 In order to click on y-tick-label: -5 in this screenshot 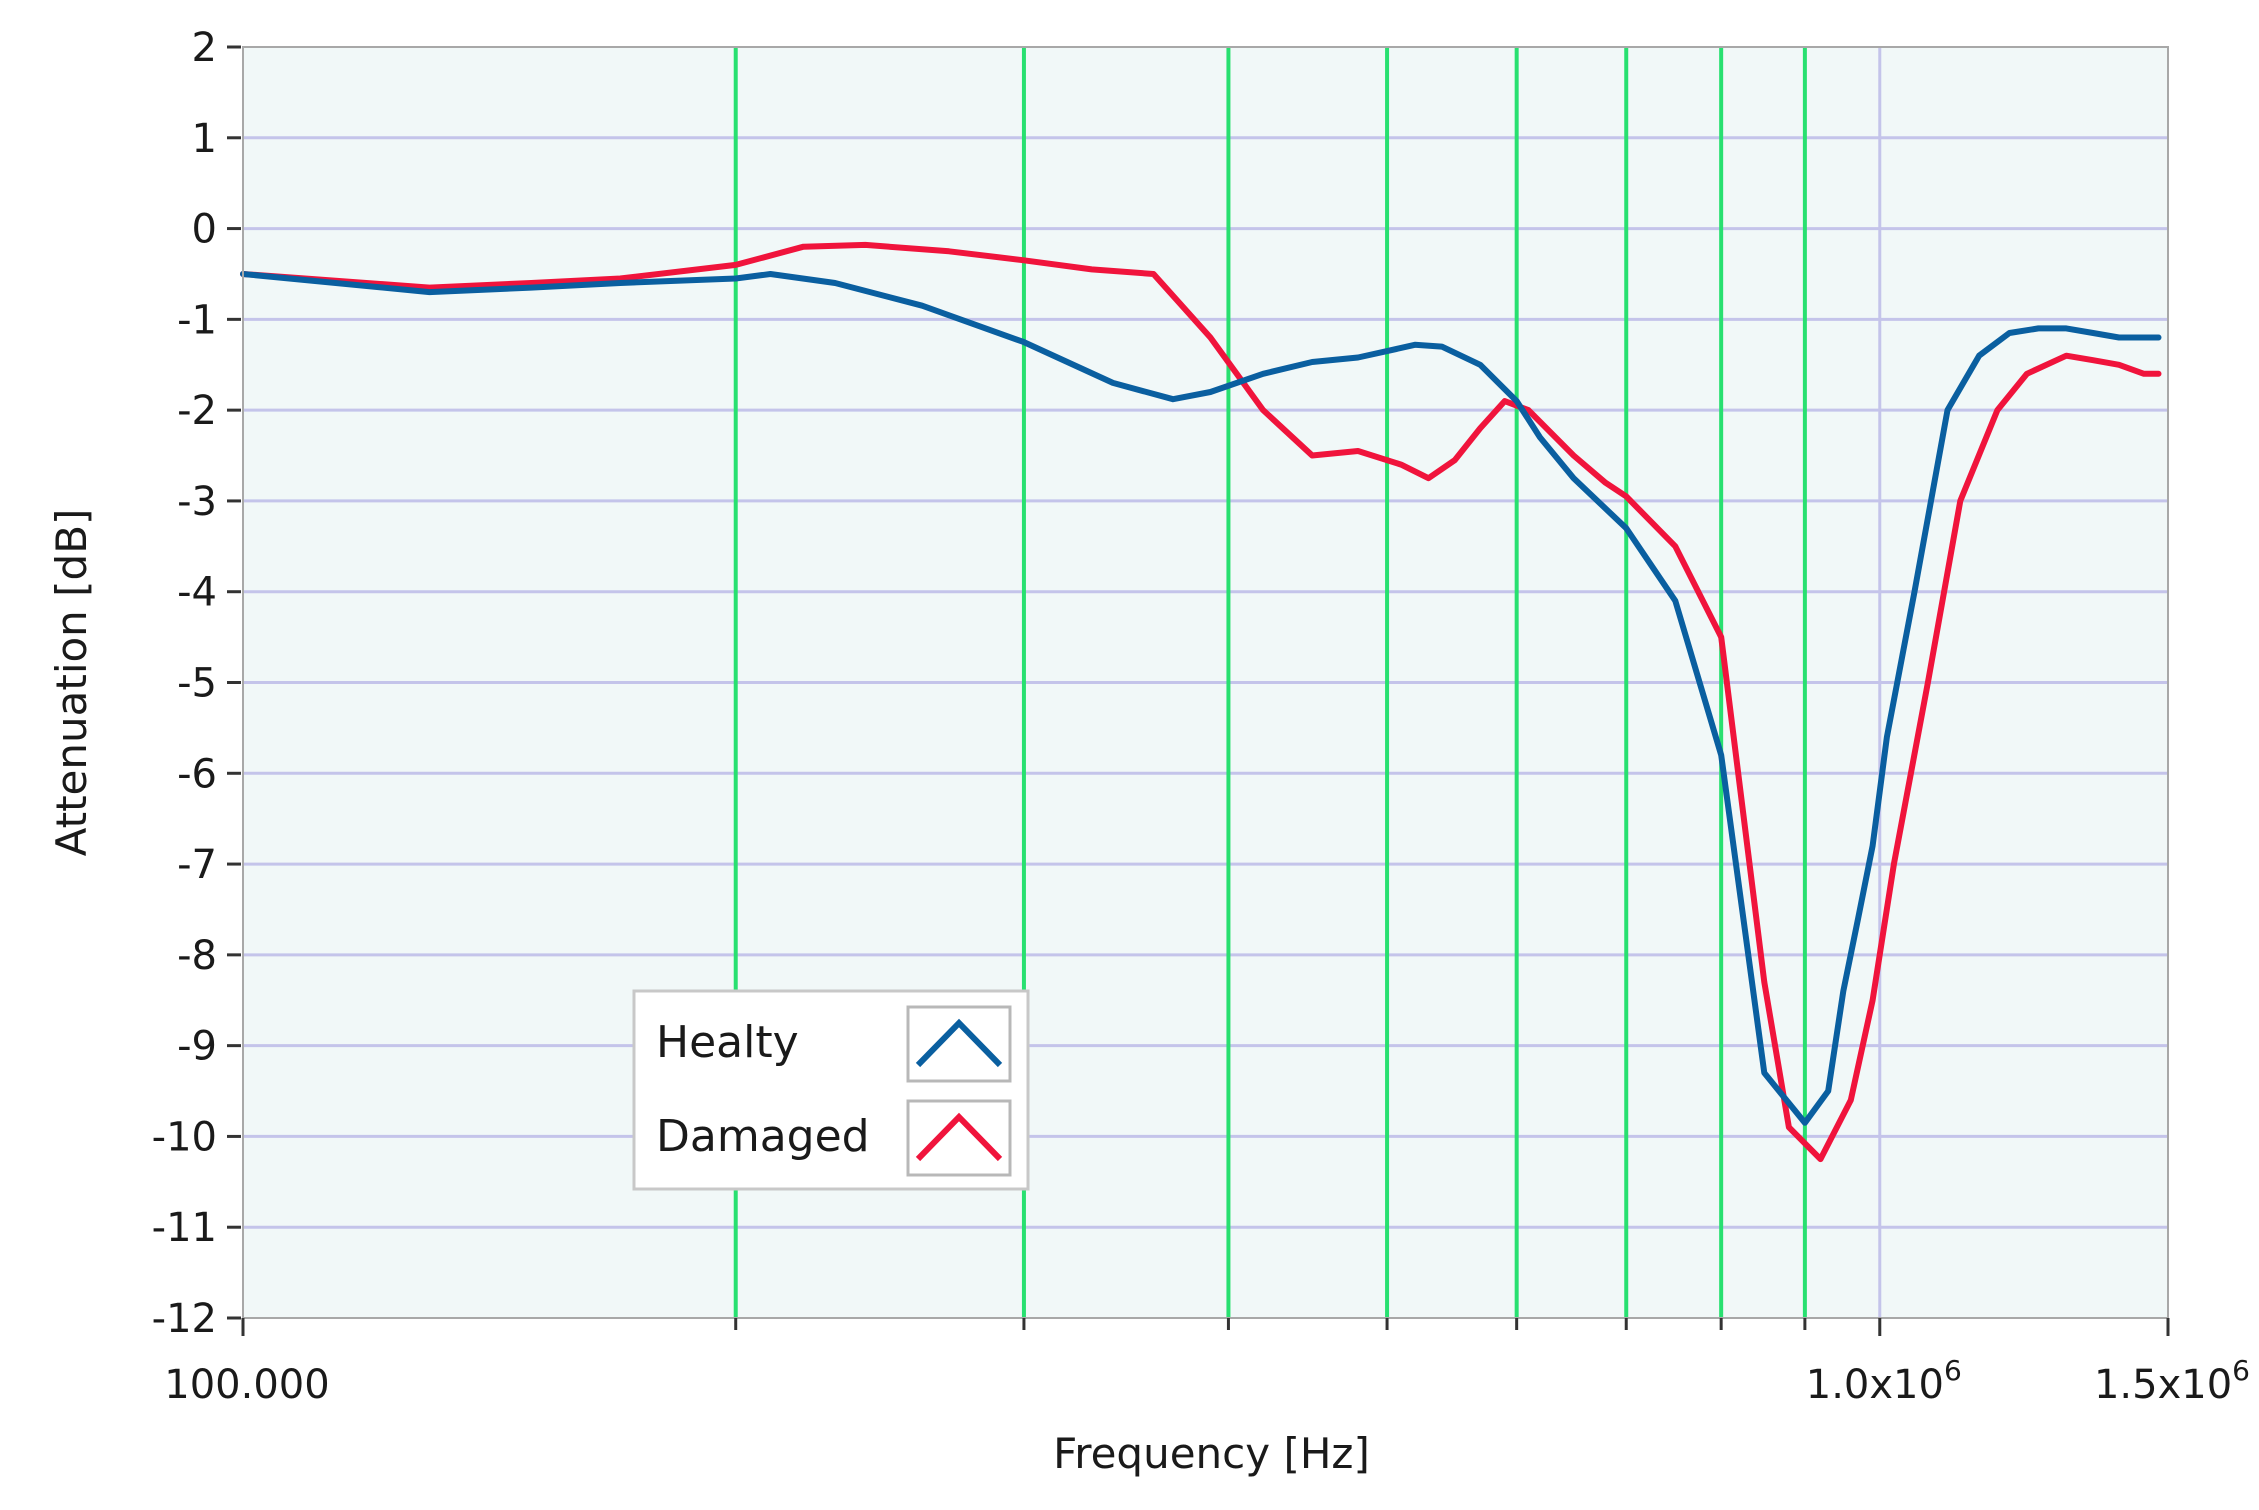, I will do `click(197, 684)`.